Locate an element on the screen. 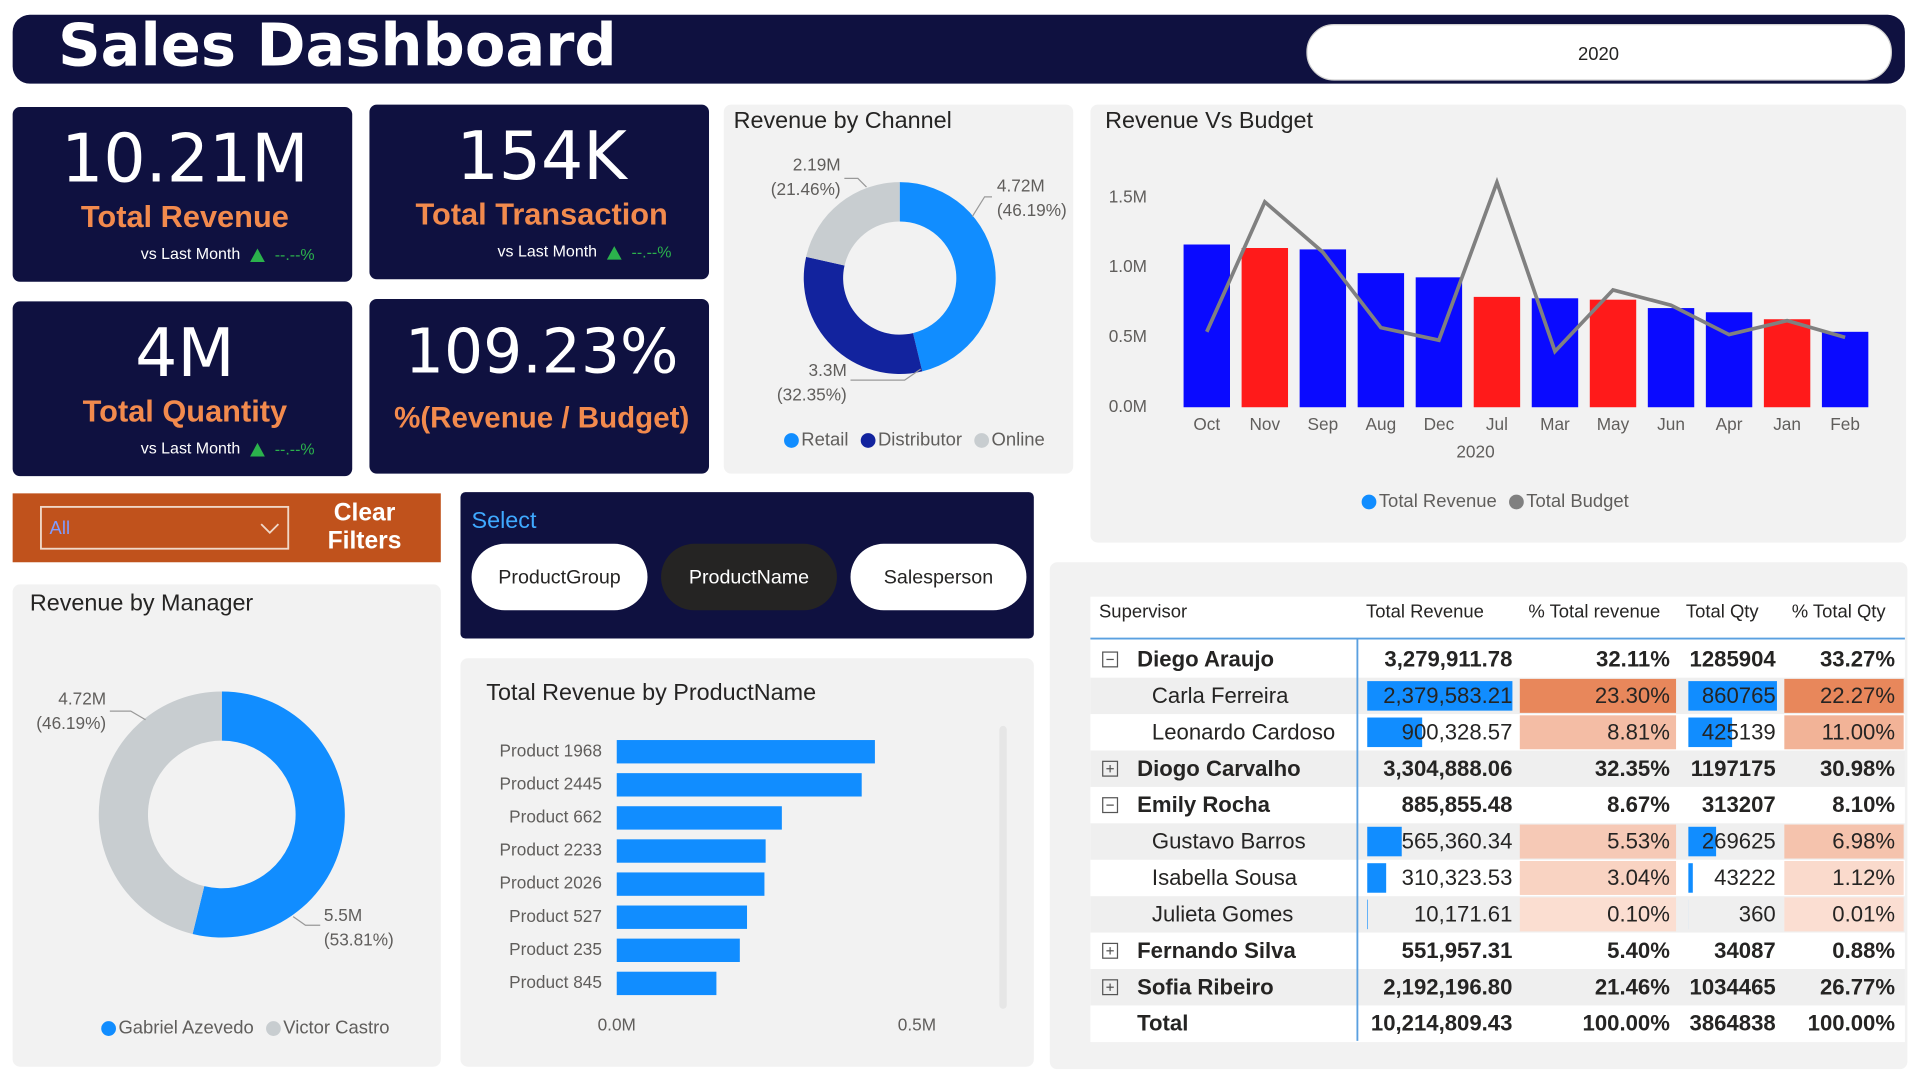 The image size is (1920, 1079). table-cell: 34087 is located at coordinates (1745, 950).